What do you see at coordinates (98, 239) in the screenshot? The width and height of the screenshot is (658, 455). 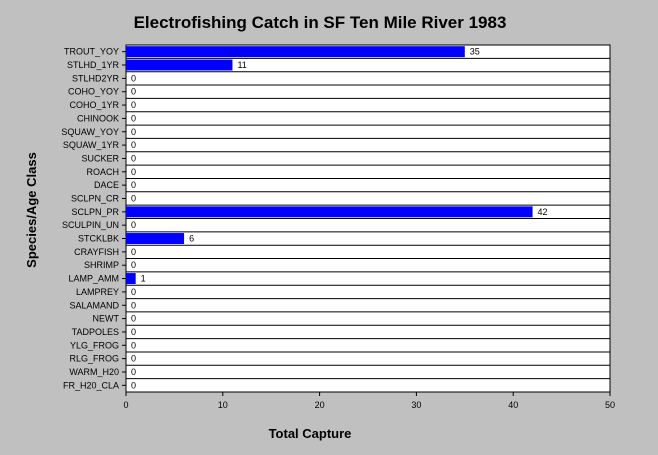 I see `category-label: STCKLBK` at bounding box center [98, 239].